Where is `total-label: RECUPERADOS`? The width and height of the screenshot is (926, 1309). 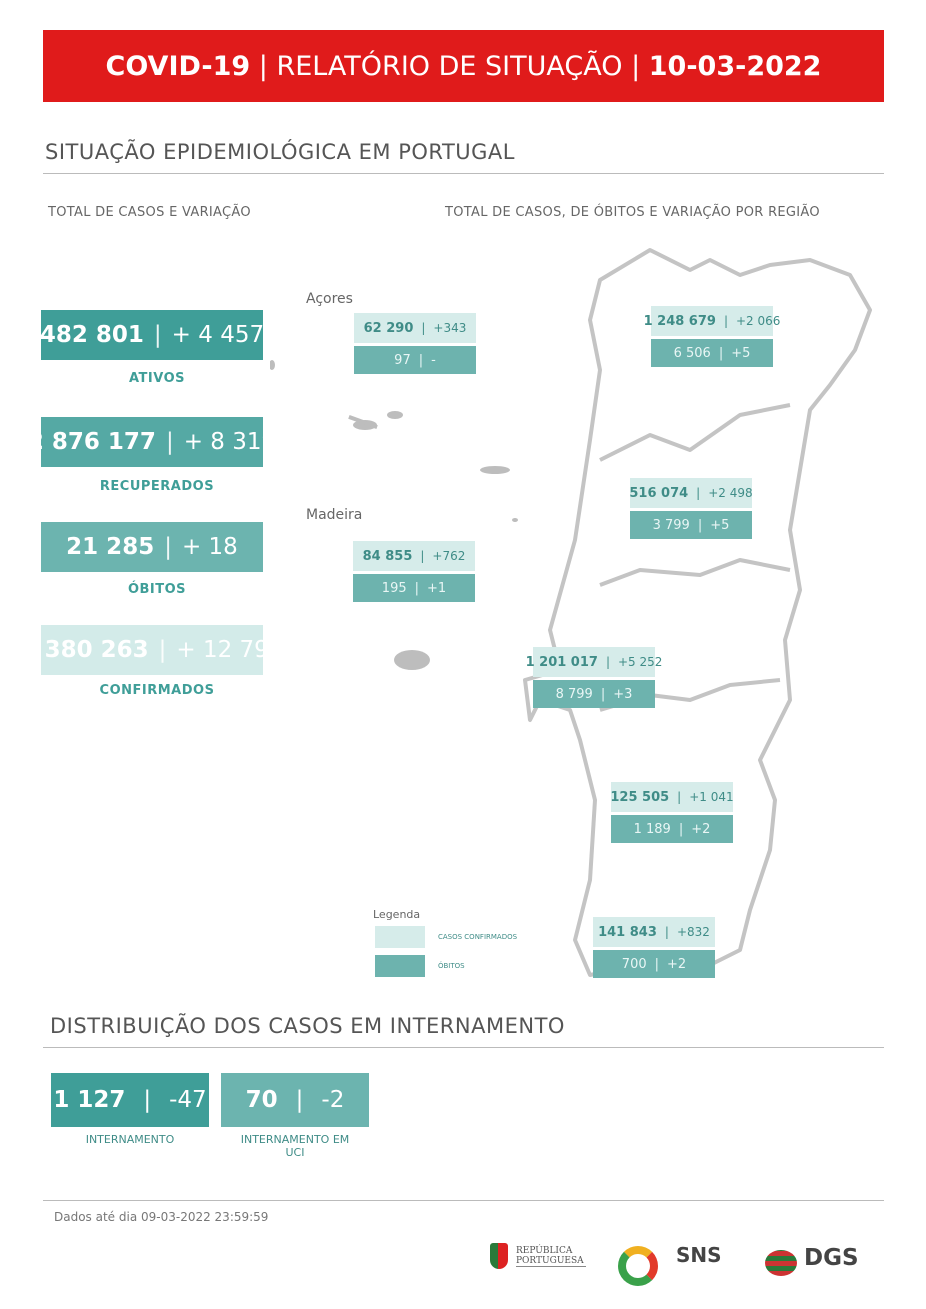 total-label: RECUPERADOS is located at coordinates (157, 486).